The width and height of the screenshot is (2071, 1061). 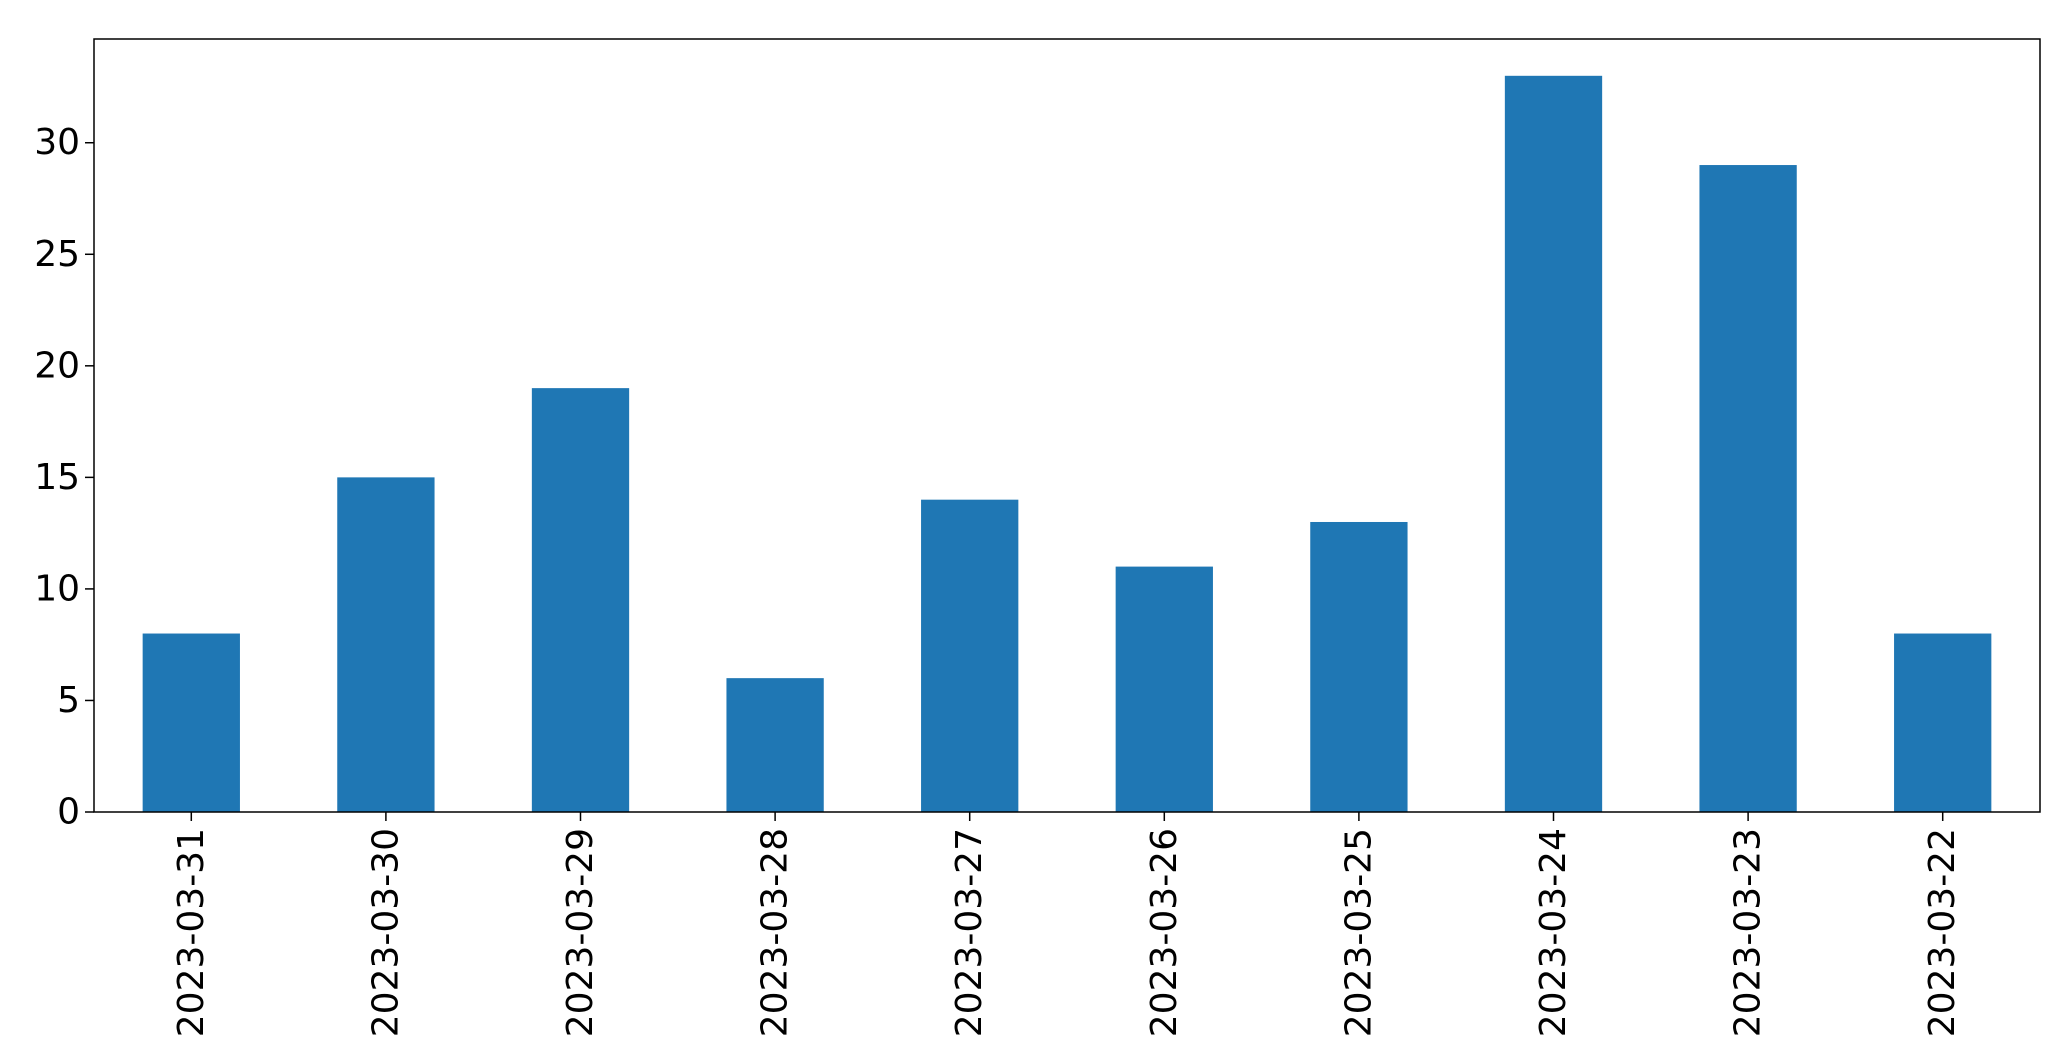 What do you see at coordinates (969, 932) in the screenshot?
I see `x-tick-label: 2023-03-27` at bounding box center [969, 932].